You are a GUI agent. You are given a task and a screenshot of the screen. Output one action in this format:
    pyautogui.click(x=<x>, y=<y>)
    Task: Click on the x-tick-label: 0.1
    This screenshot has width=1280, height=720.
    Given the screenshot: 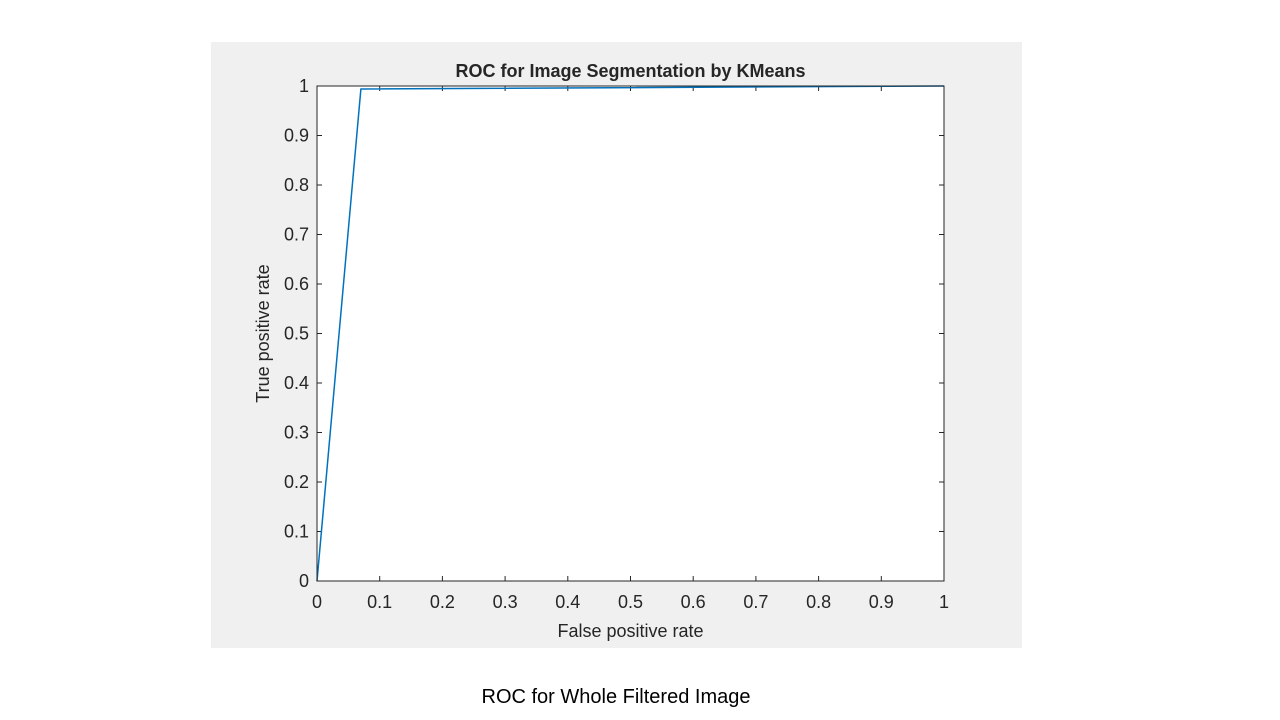 What is the action you would take?
    pyautogui.click(x=379, y=602)
    